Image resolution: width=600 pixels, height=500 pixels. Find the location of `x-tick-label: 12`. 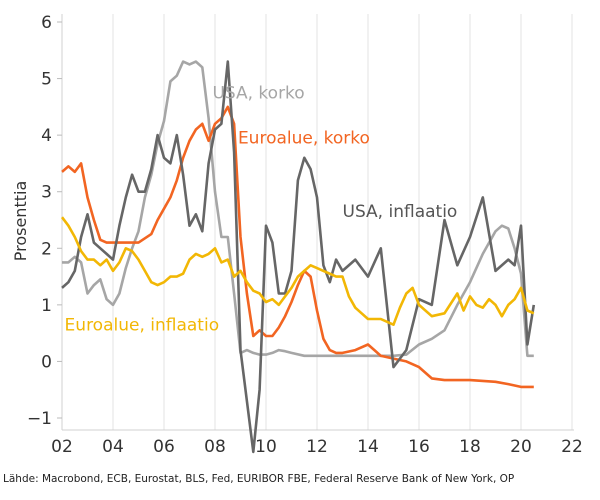

x-tick-label: 12 is located at coordinates (317, 447).